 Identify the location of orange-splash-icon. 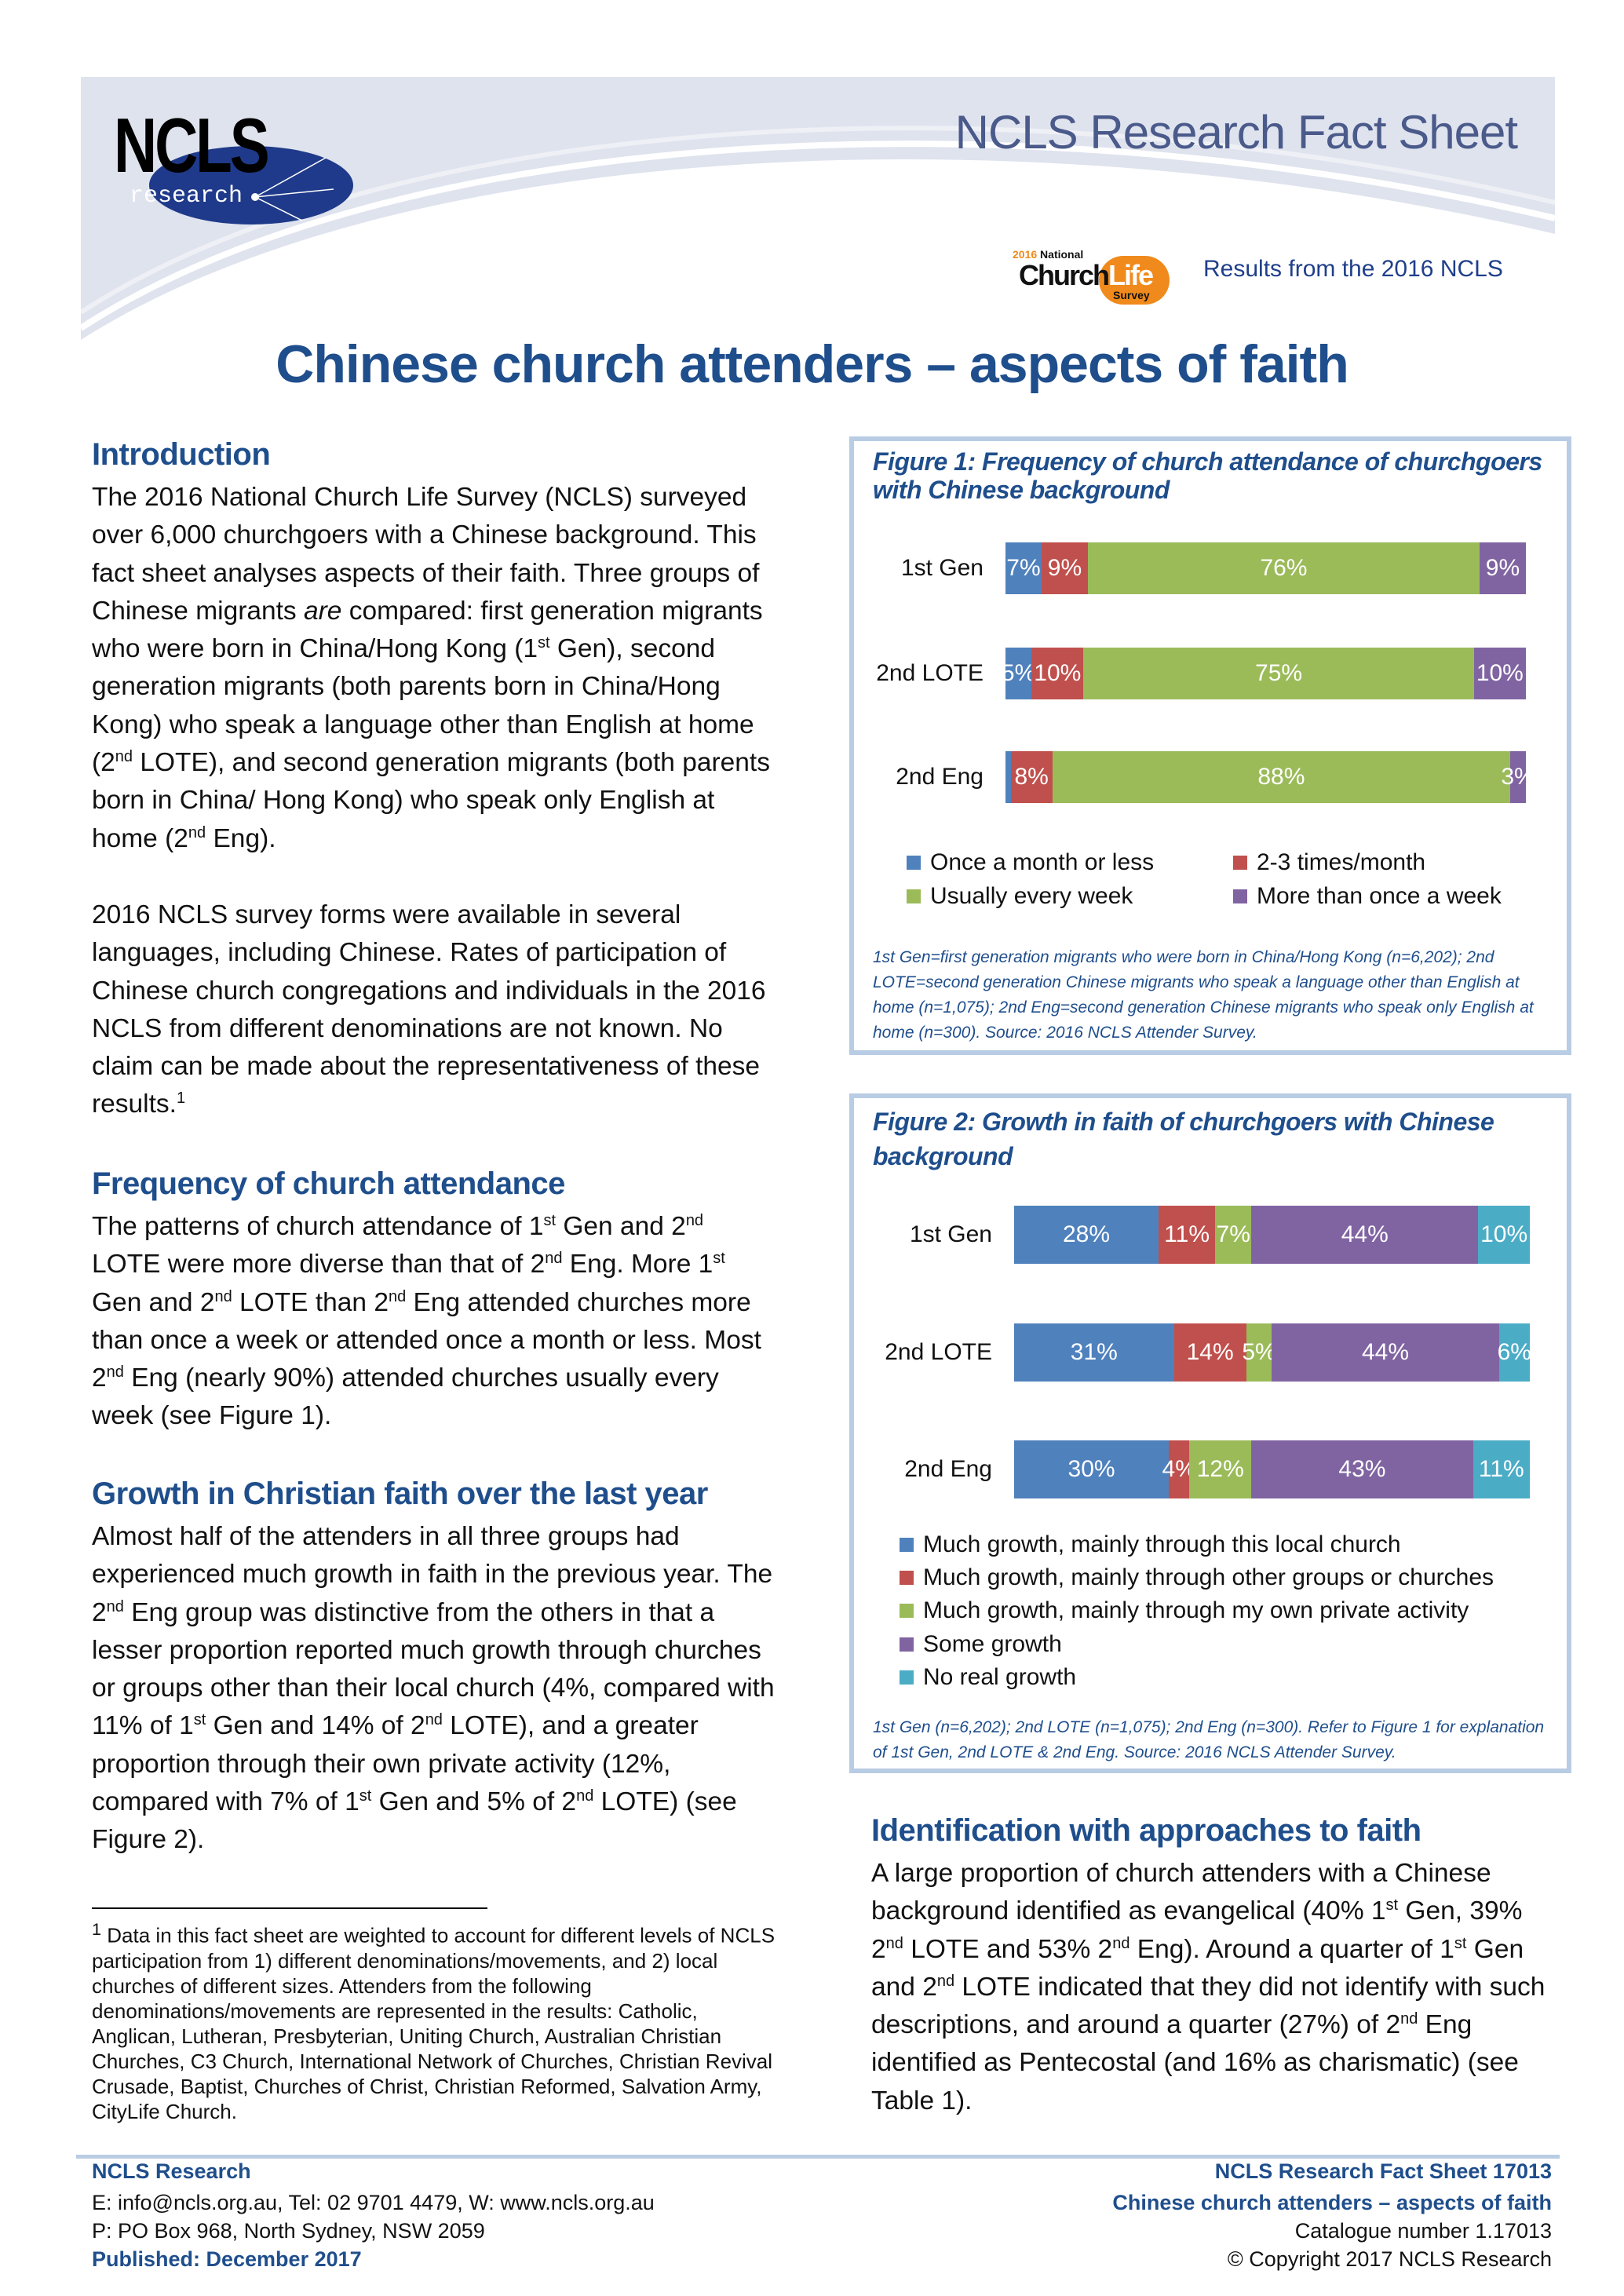
(1135, 280).